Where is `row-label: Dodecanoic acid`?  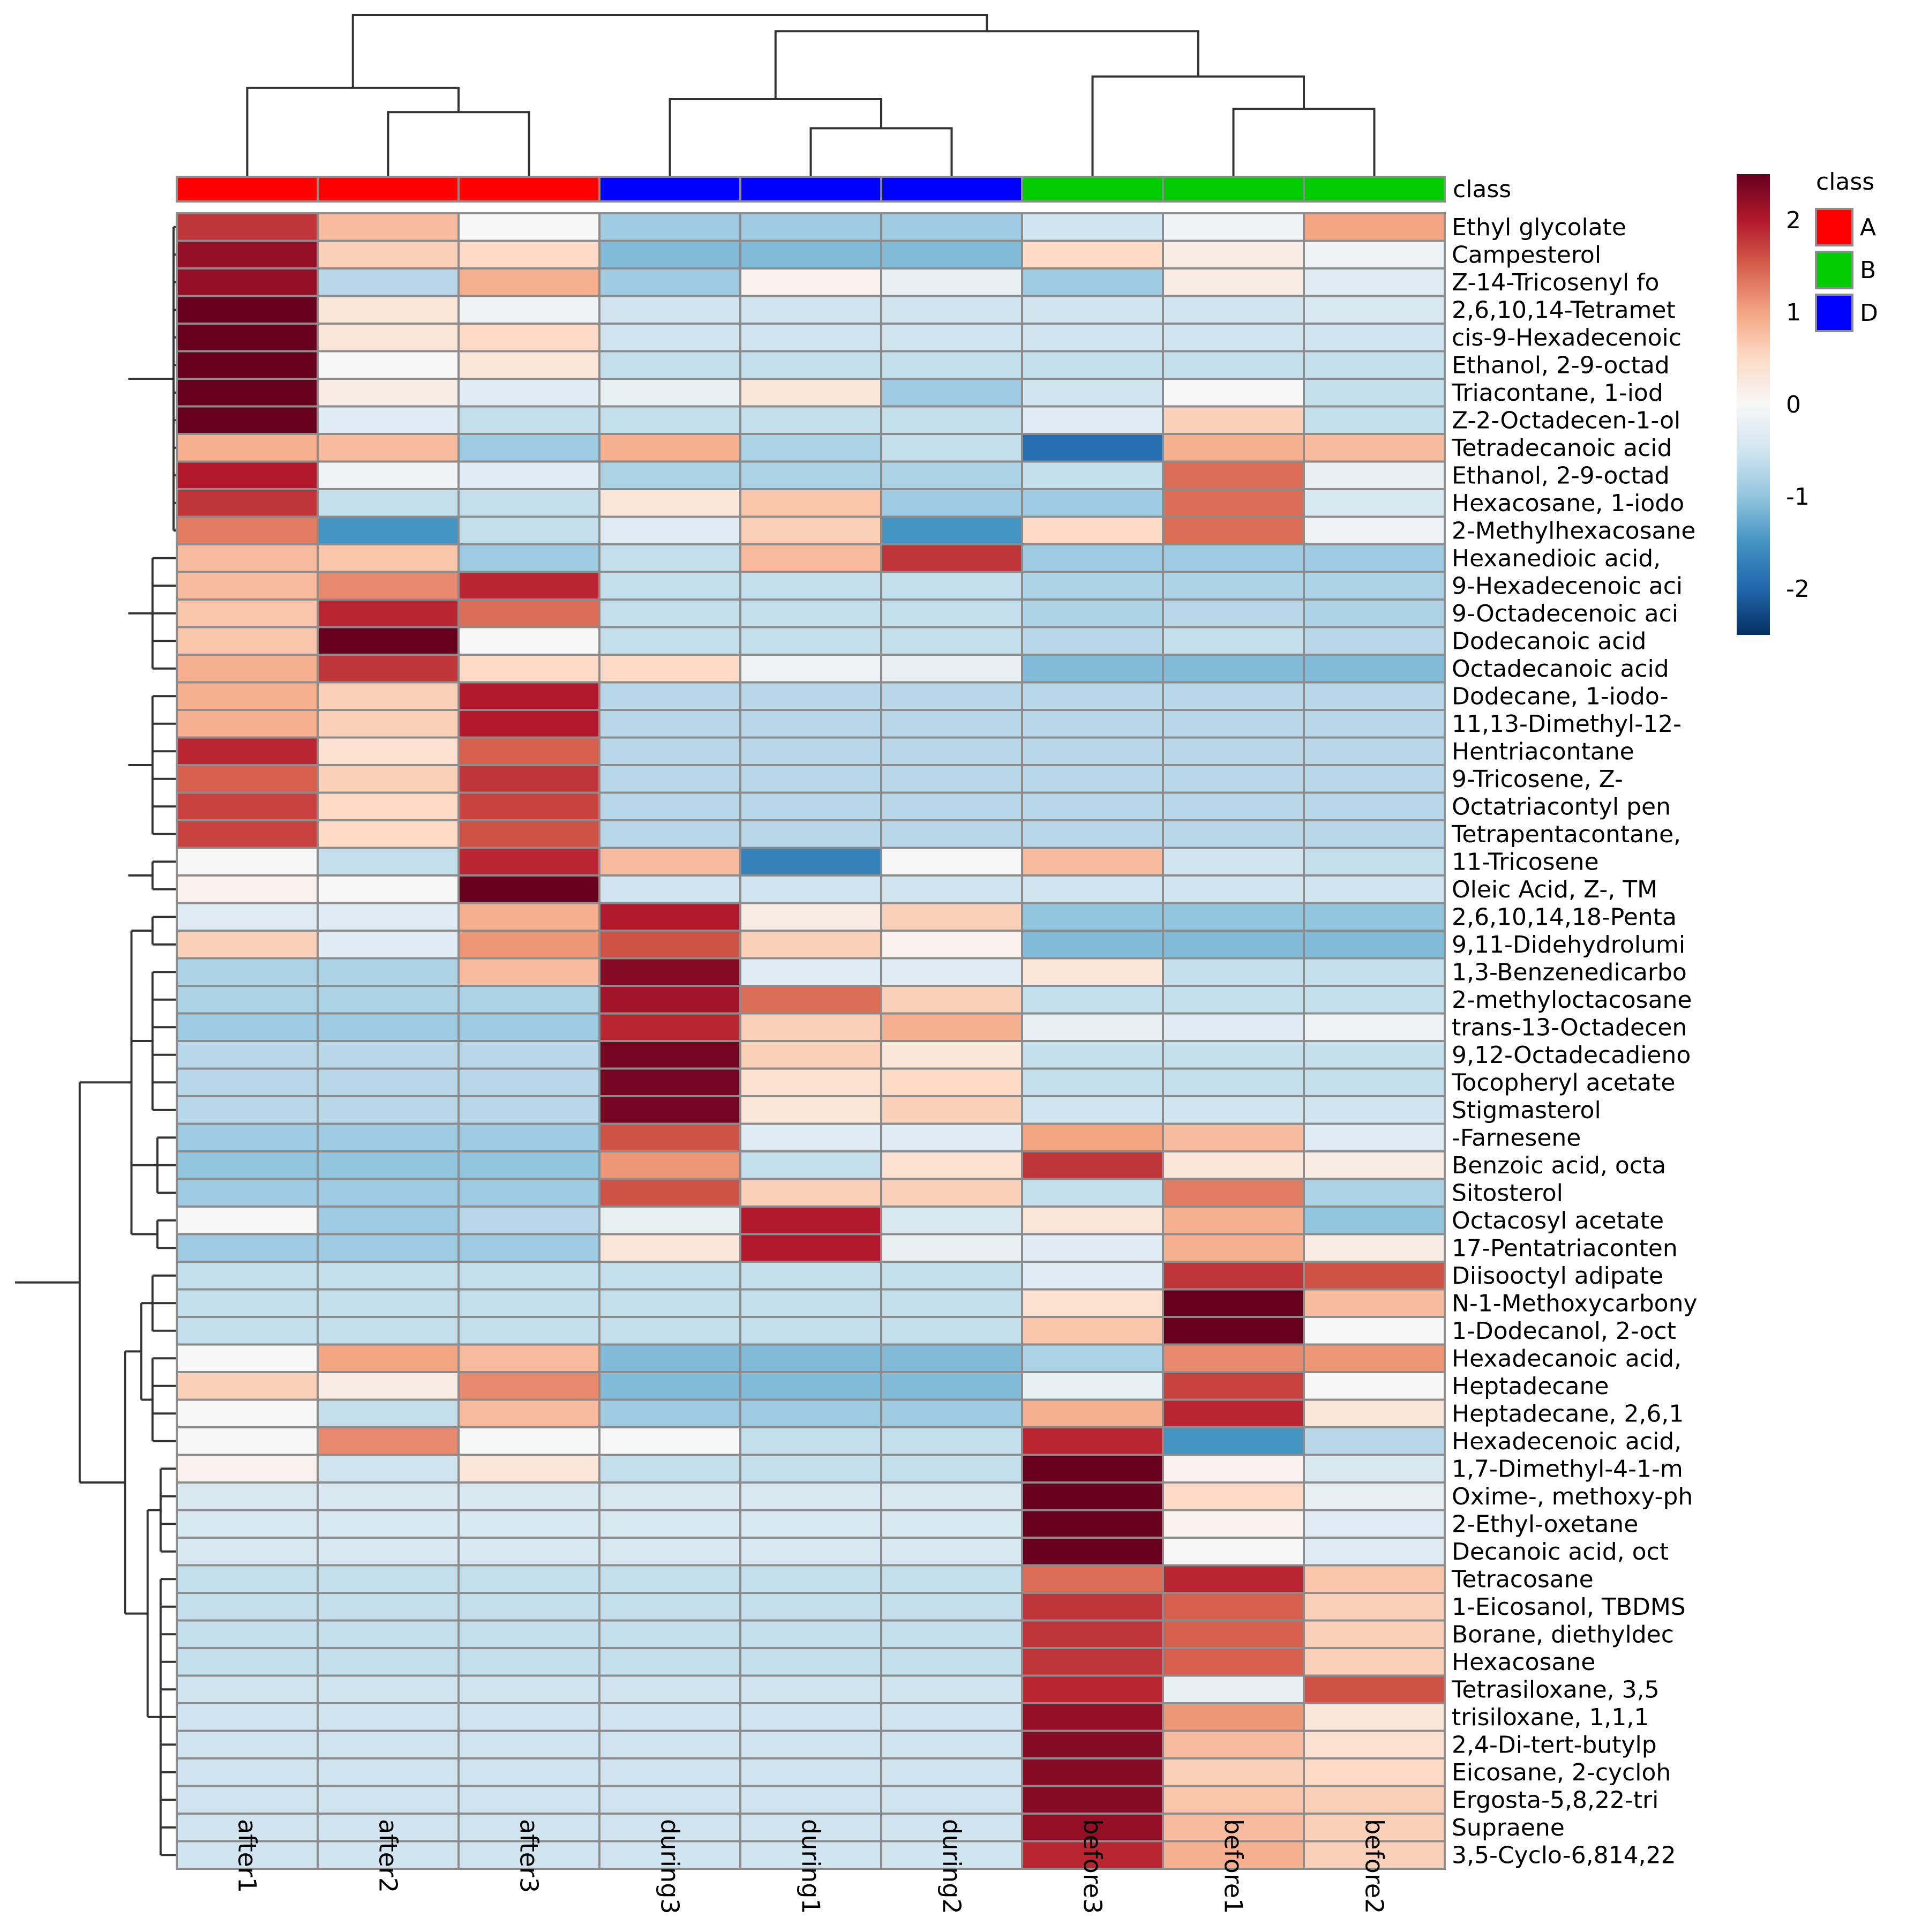 row-label: Dodecanoic acid is located at coordinates (1549, 641).